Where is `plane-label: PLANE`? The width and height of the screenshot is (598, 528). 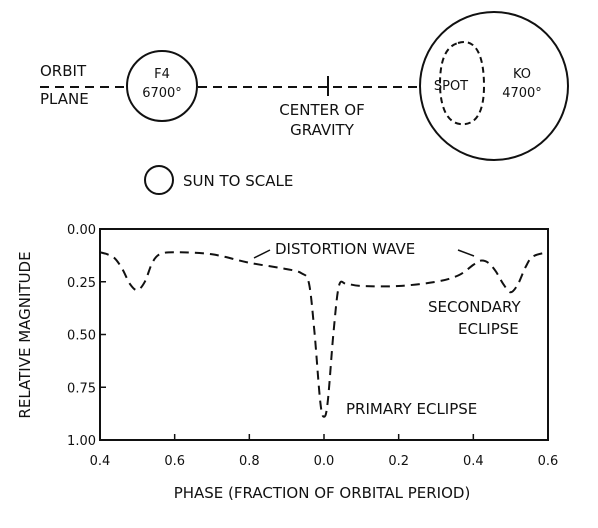
plane-label: PLANE is located at coordinates (64, 99).